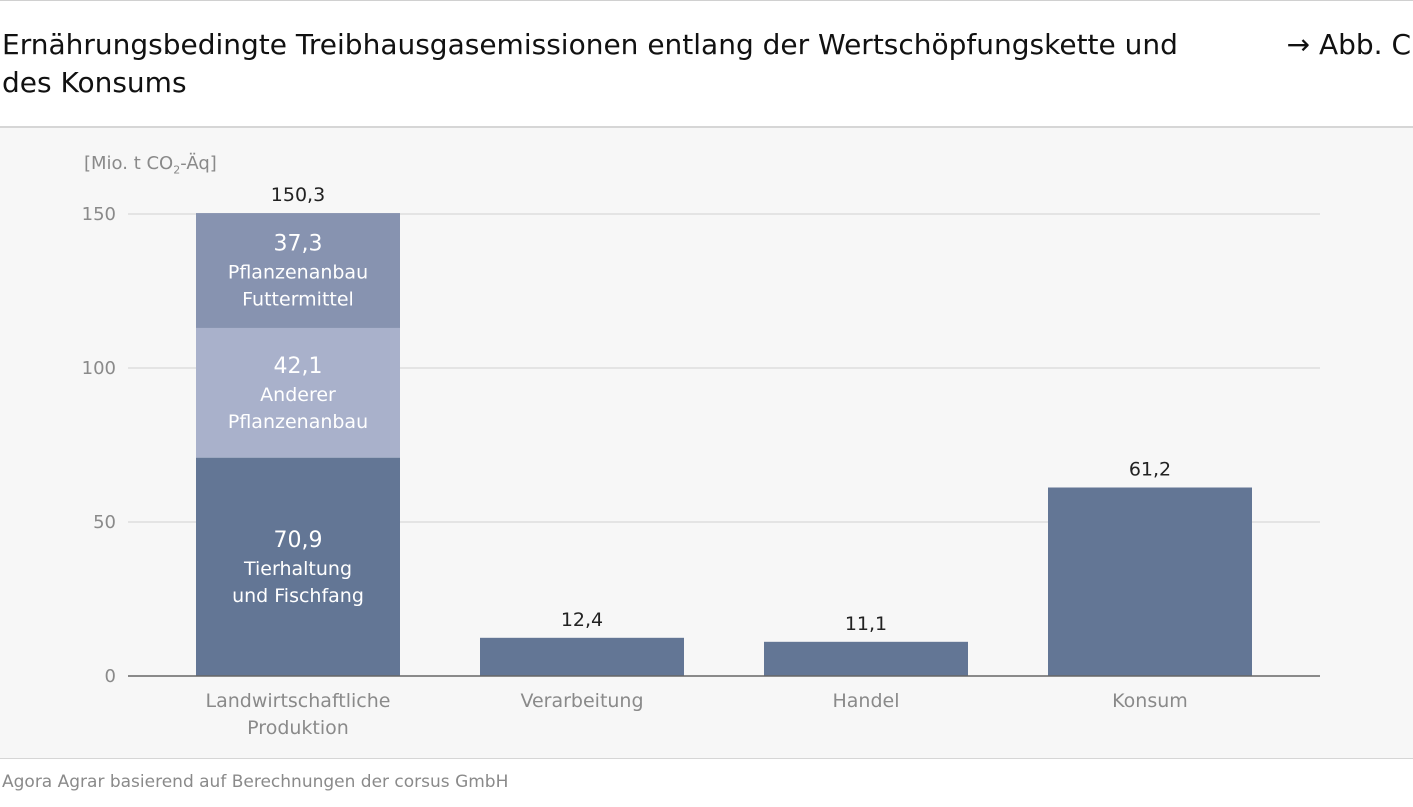 This screenshot has height=807, width=1413. I want to click on y-axis-label: [Mio. t CO2-Äq], so click(150, 165).